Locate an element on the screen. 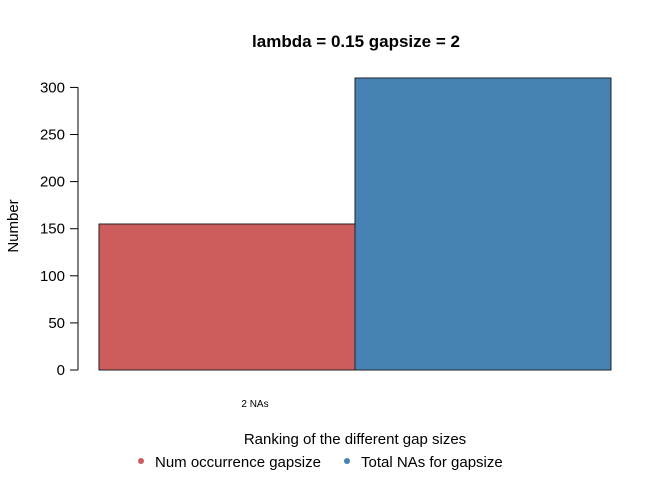 The width and height of the screenshot is (672, 480). category-label: 2 NAs is located at coordinates (254, 404).